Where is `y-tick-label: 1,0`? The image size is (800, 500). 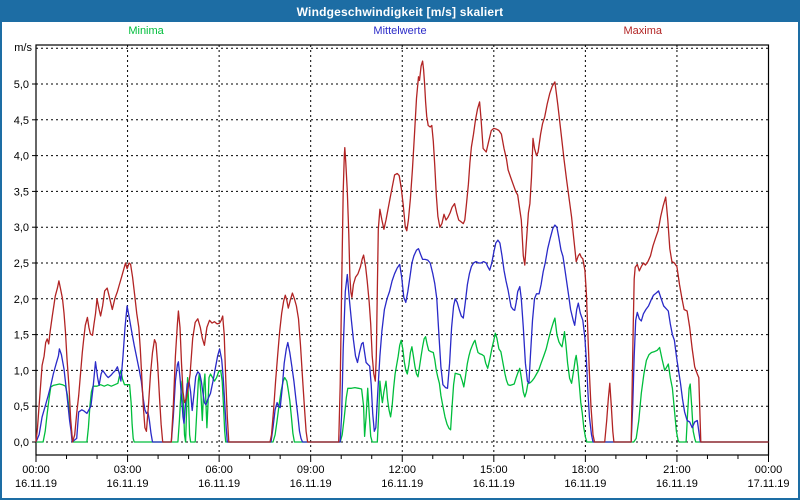
y-tick-label: 1,0 is located at coordinates (21, 371).